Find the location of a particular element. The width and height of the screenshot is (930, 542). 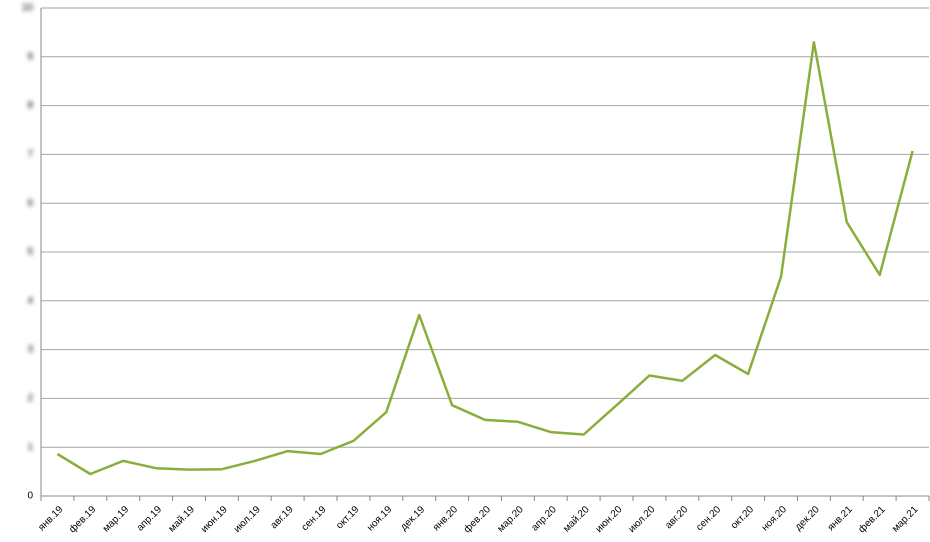

y-tick-label: 10 is located at coordinates (28, 8).